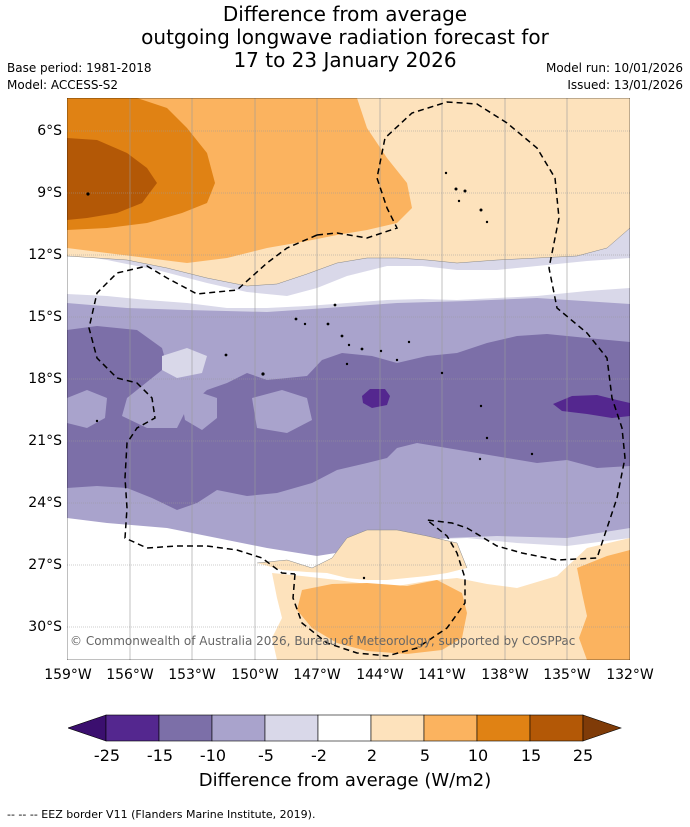 The height and width of the screenshot is (827, 690). I want to click on colorbar-tick-25: 25, so click(583, 755).